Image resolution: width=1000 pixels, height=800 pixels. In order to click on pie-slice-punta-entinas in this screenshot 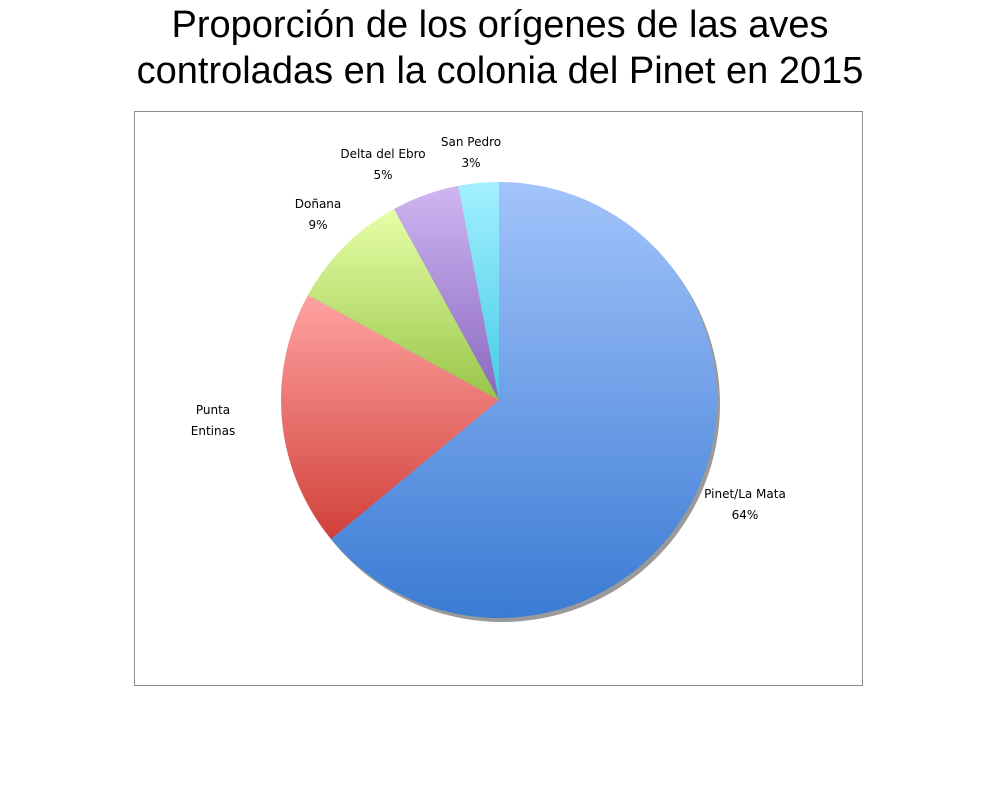, I will do `click(390, 416)`.